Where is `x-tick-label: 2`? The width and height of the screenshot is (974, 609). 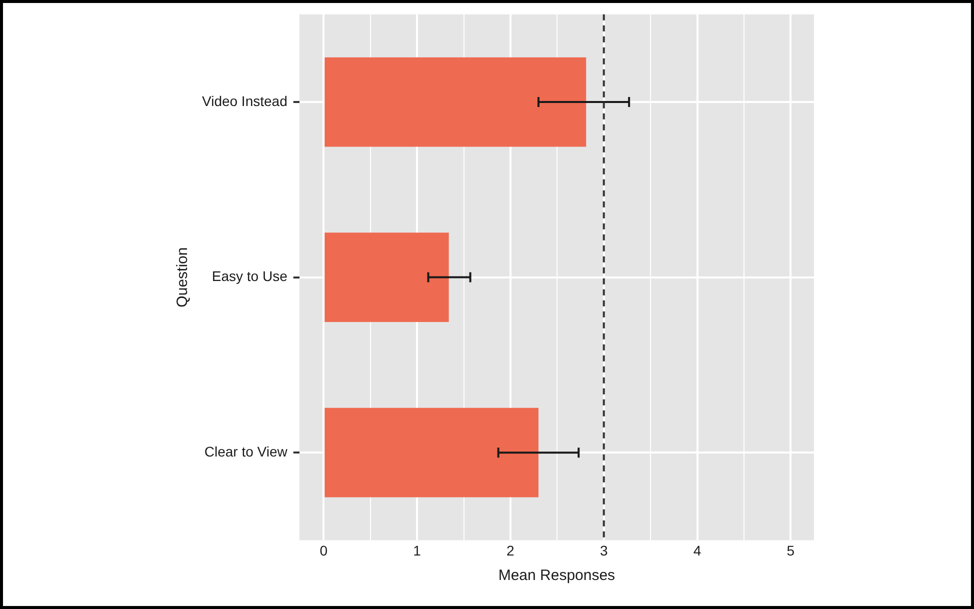 x-tick-label: 2 is located at coordinates (510, 550).